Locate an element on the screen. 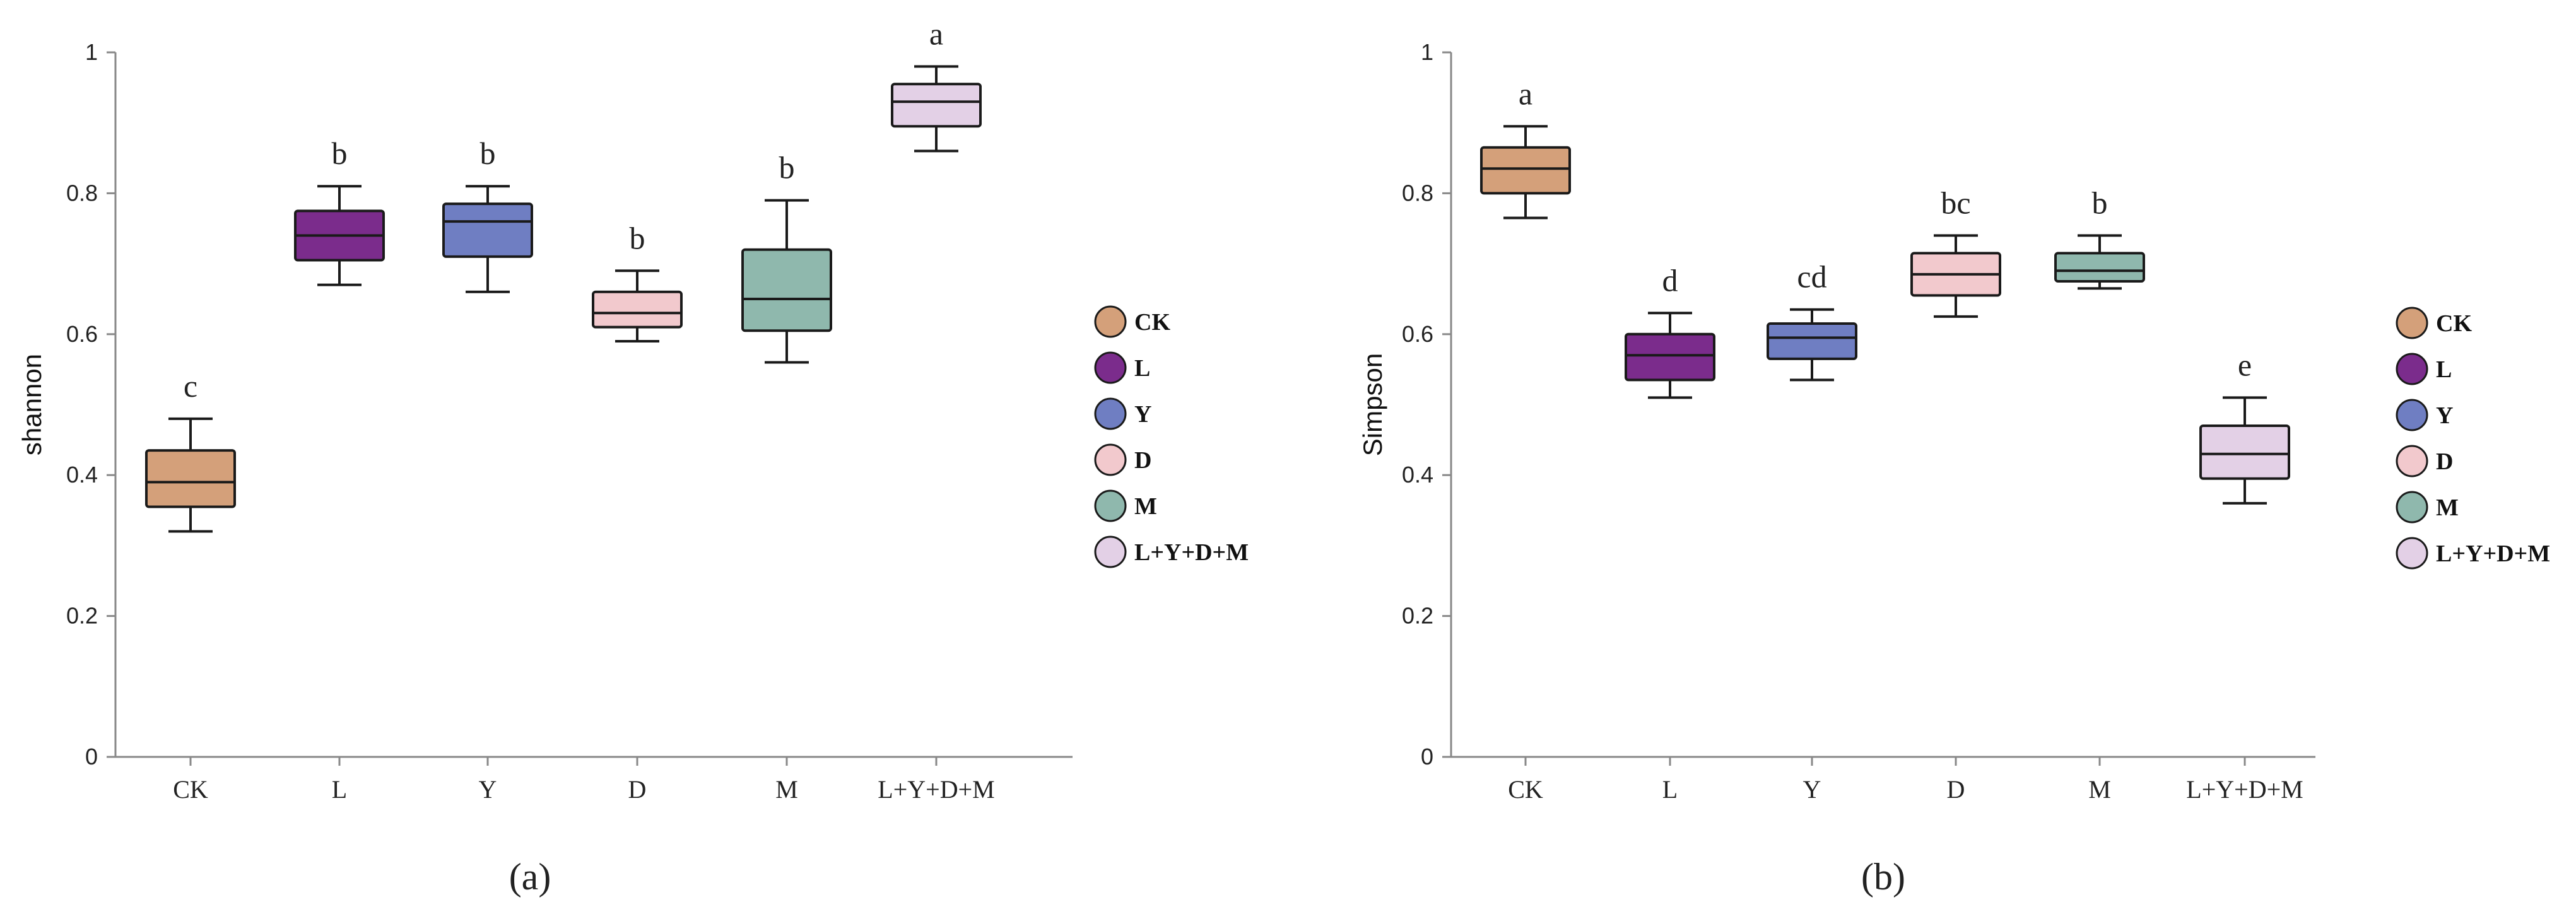 This screenshot has height=919, width=2576. box-y: b is located at coordinates (487, 215).